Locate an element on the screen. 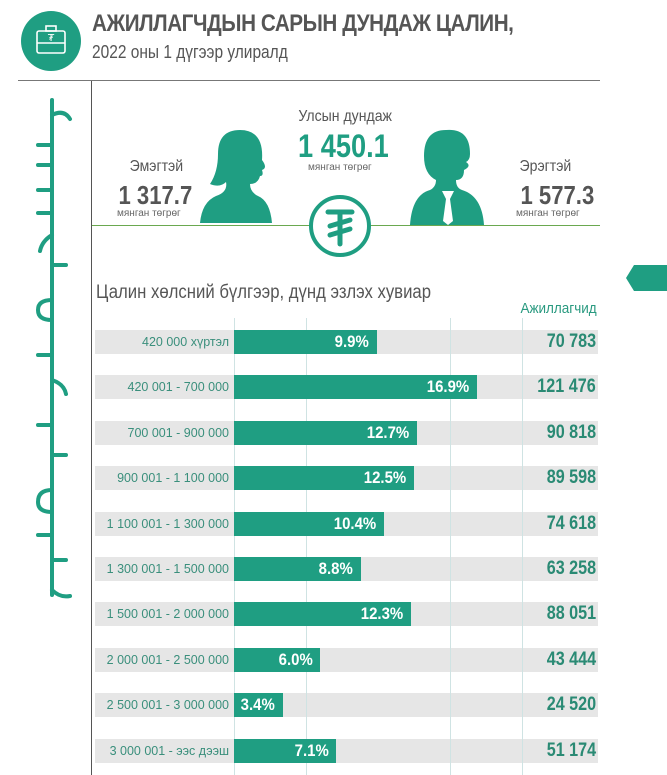  man-silhouette-icon is located at coordinates (447, 177).